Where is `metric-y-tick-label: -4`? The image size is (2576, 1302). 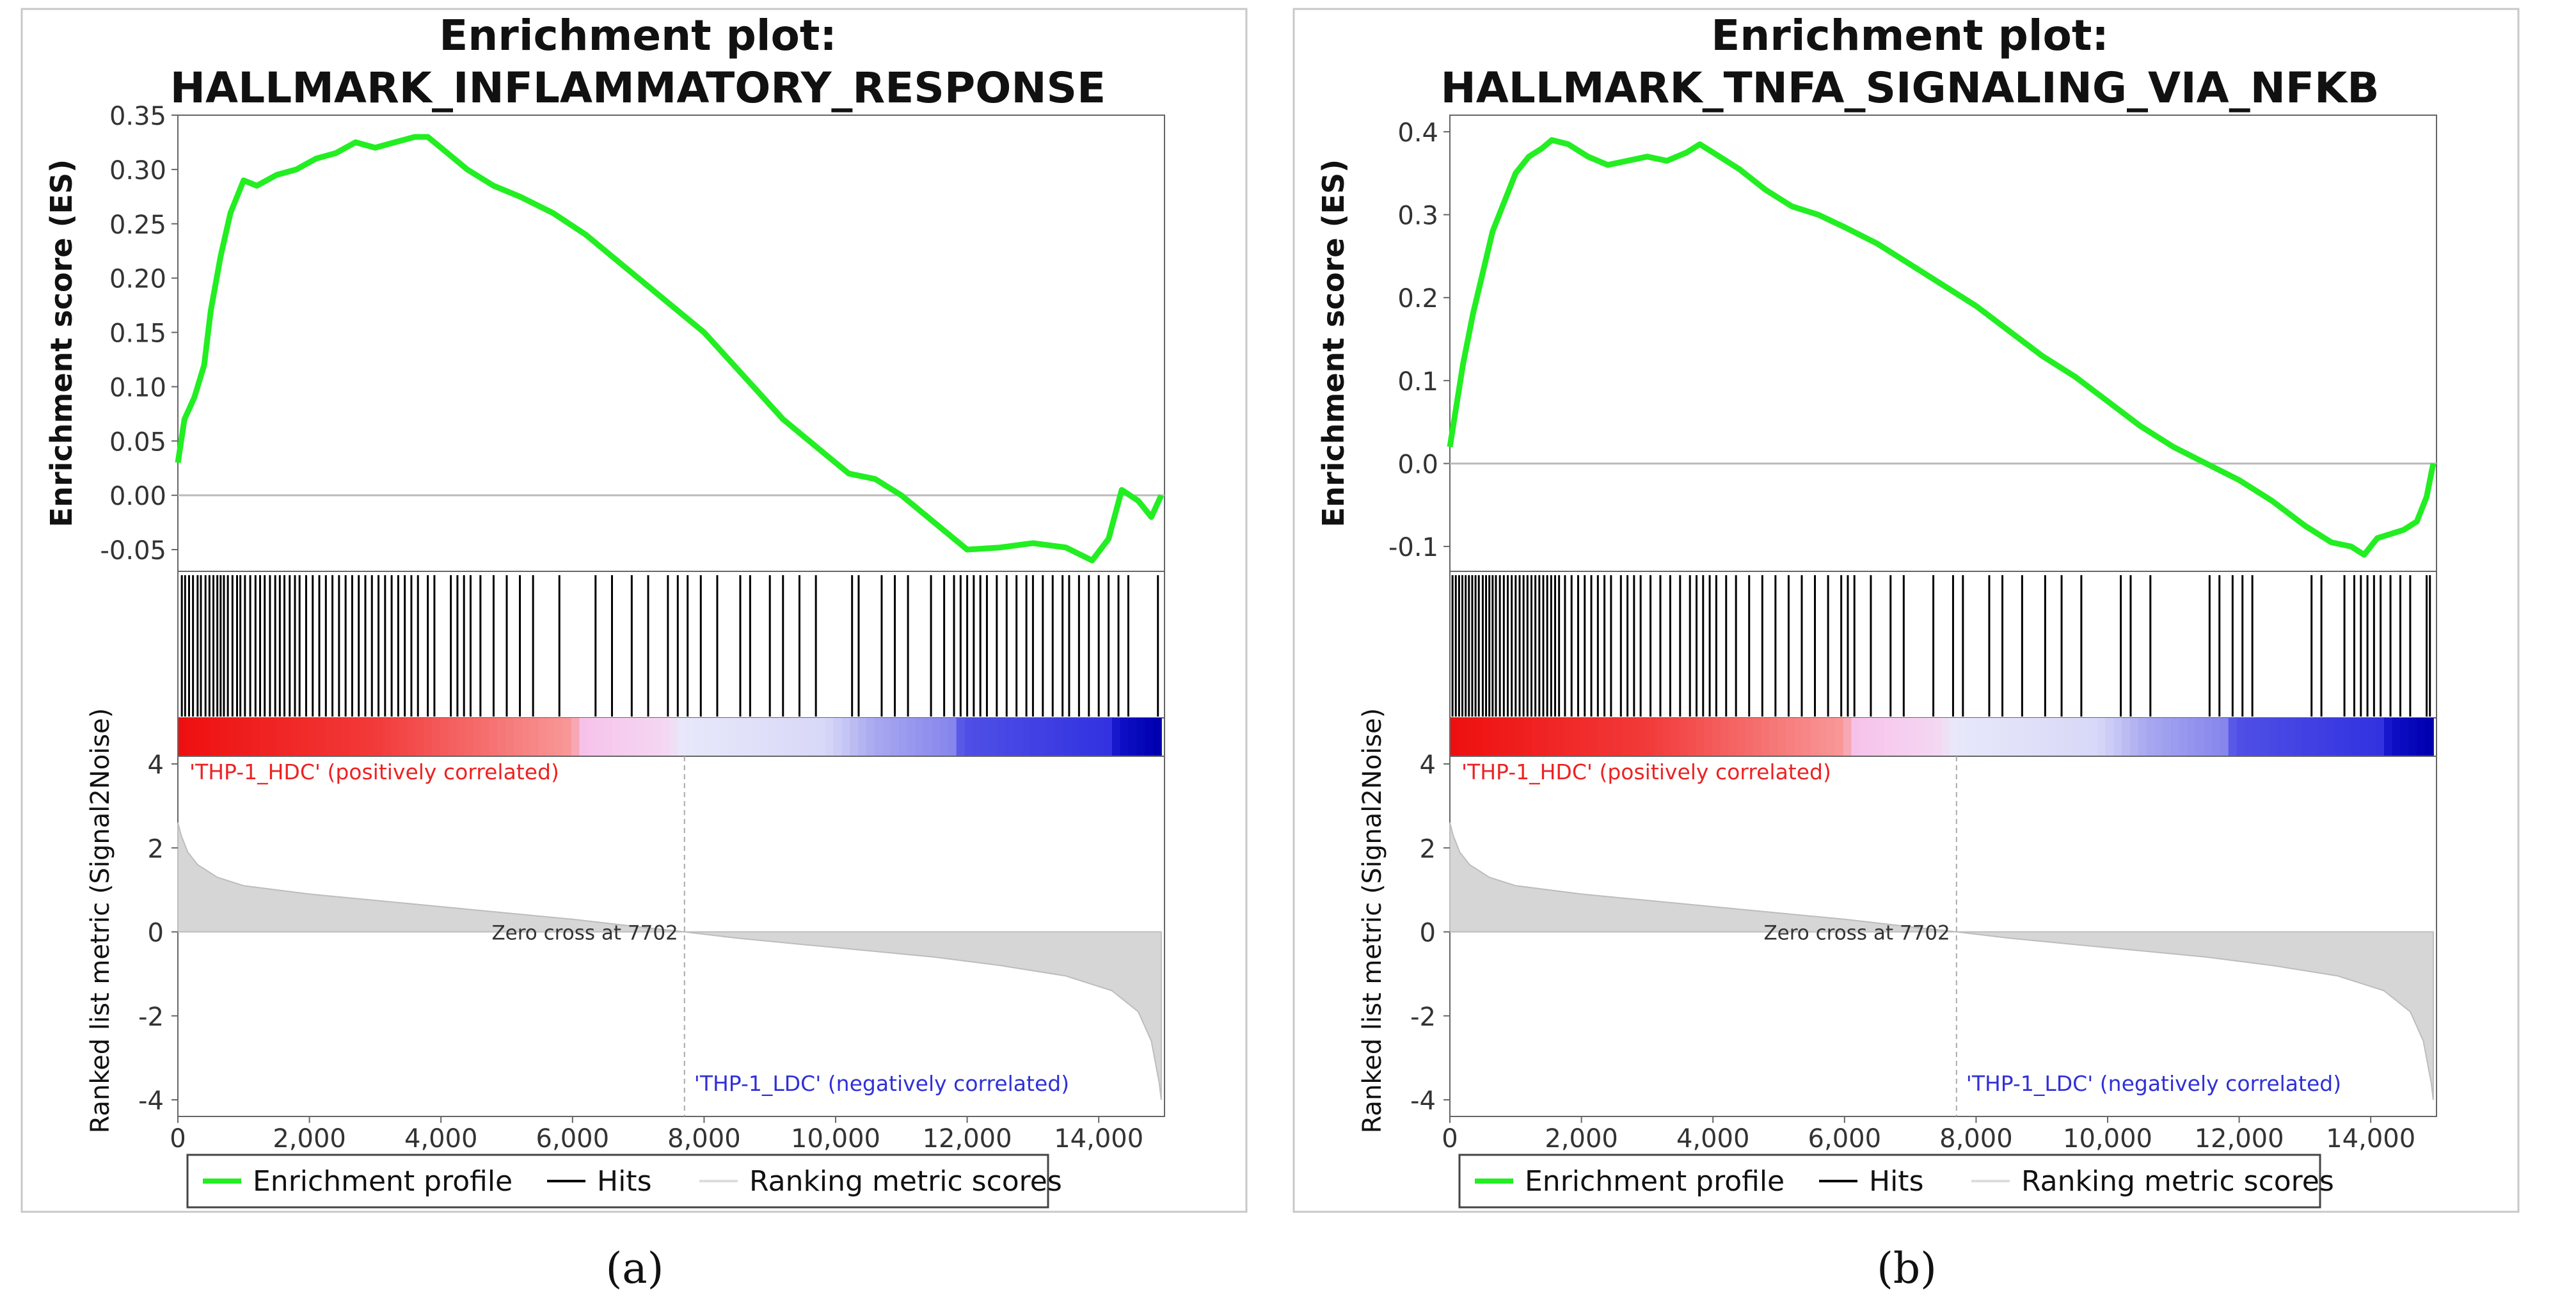
metric-y-tick-label: -4 is located at coordinates (151, 1101).